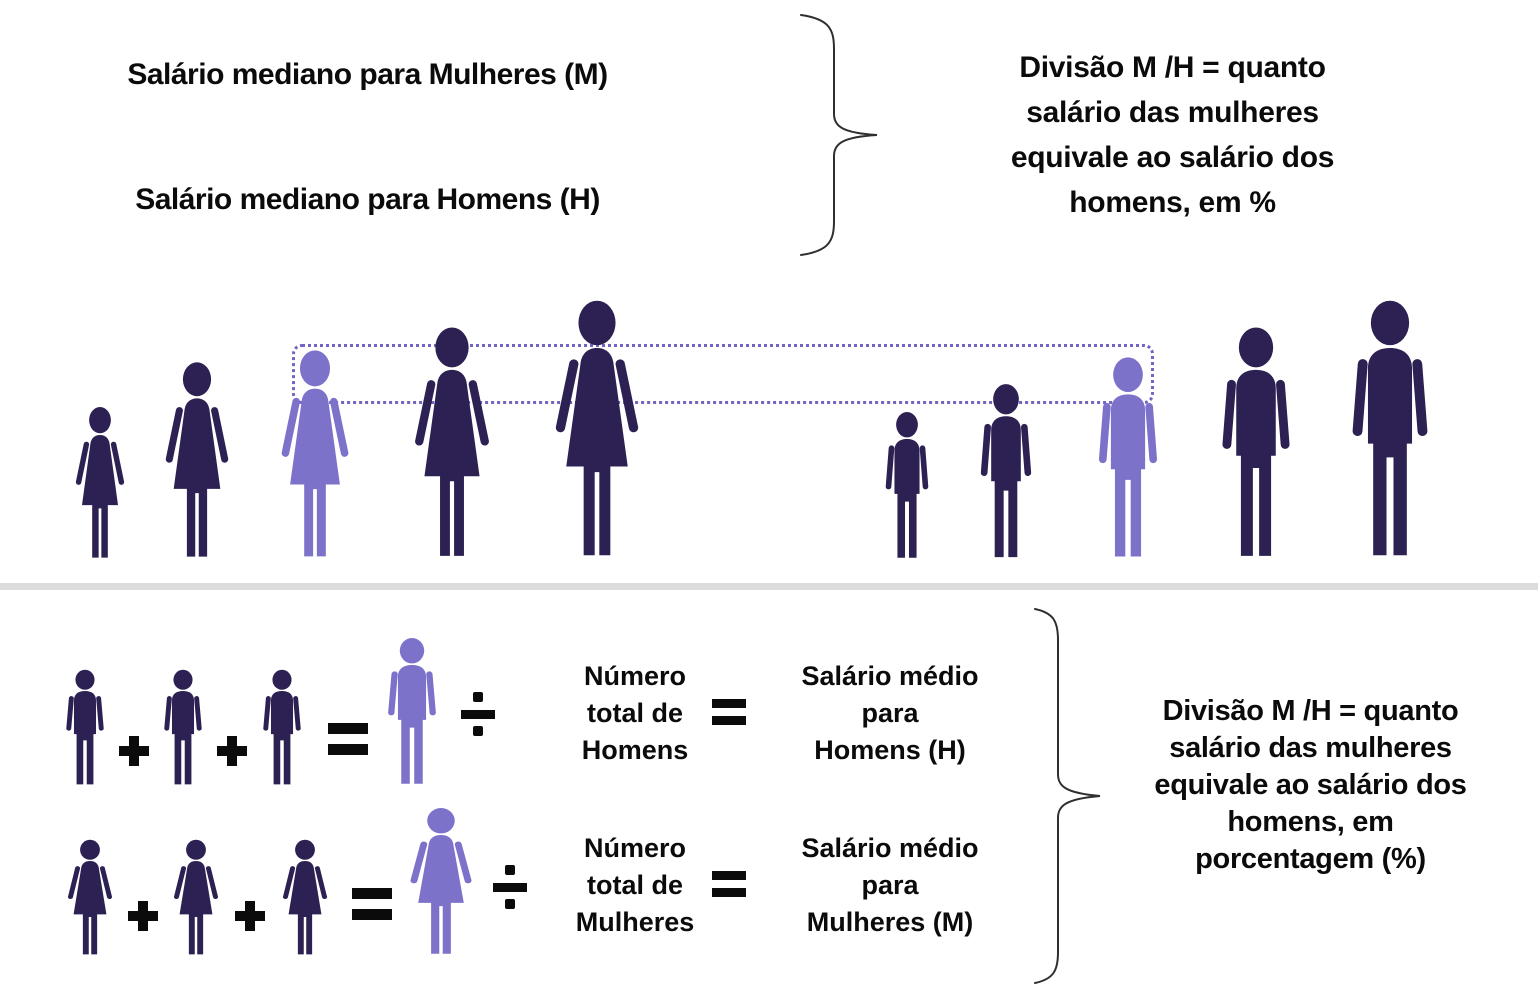  What do you see at coordinates (367, 199) in the screenshot?
I see `median-salary-men-label: Salário mediano para Homens (H)` at bounding box center [367, 199].